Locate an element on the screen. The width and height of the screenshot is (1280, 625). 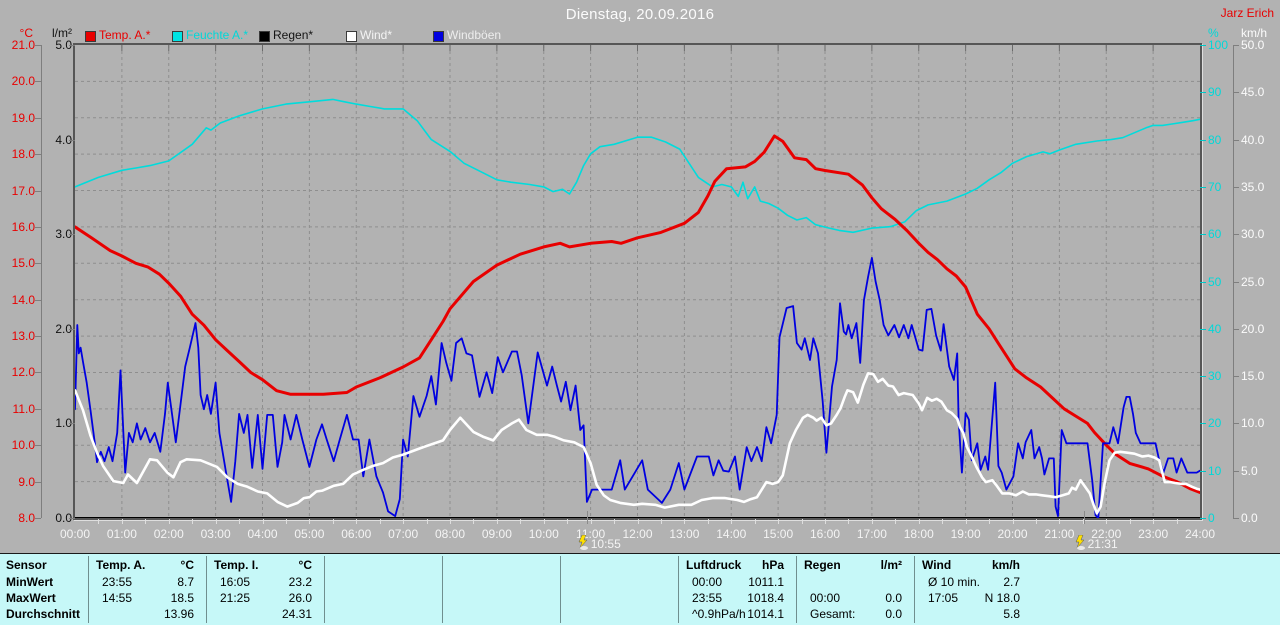
table-cell-value: 8.7 is located at coordinates (185, 582).